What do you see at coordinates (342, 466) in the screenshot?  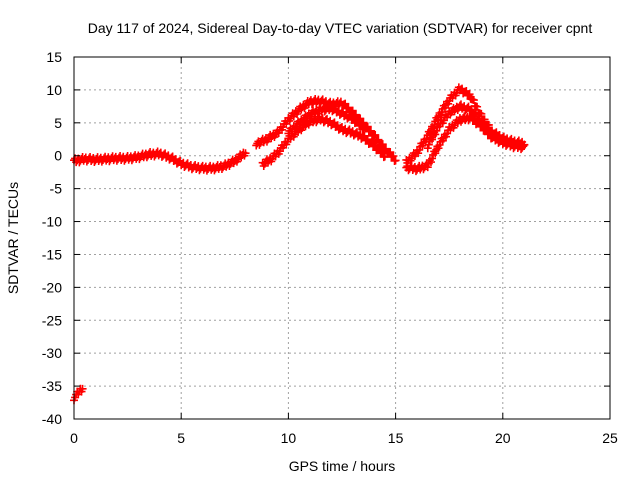 I see `x-axis-label: GPS time / hours` at bounding box center [342, 466].